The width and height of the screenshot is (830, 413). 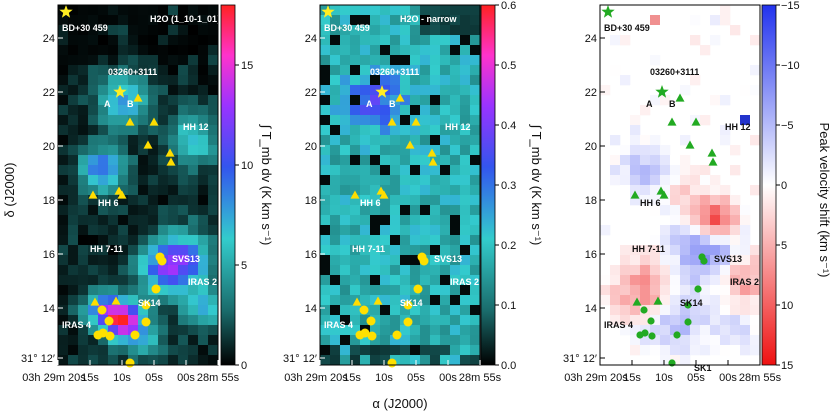 I want to click on y-tick-label: 31° 12′, so click(x=580, y=359).